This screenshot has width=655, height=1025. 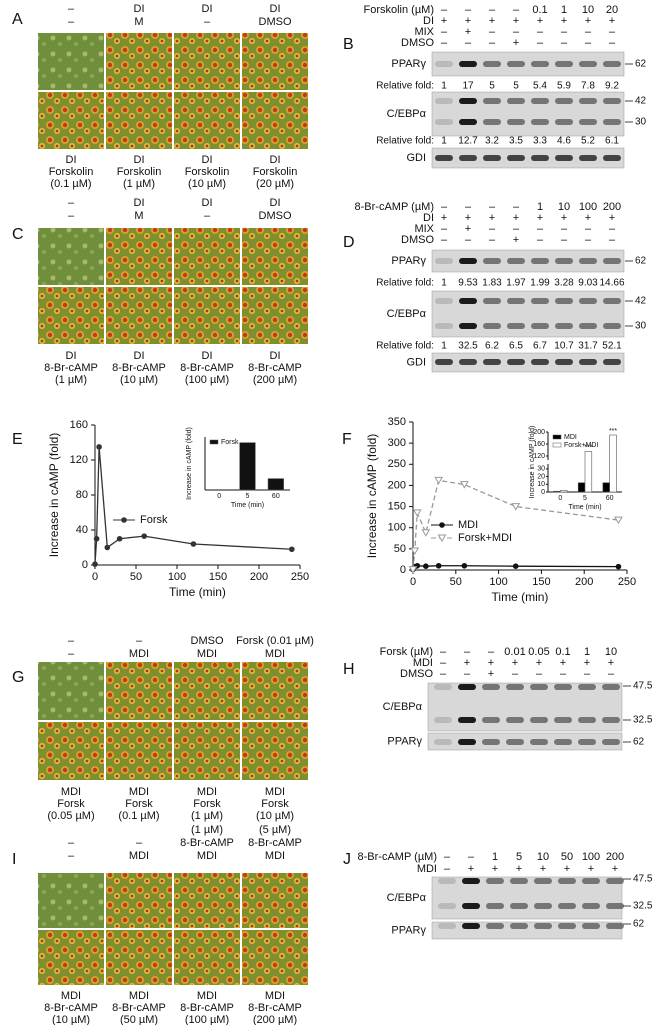 I want to click on fold-value: 5, so click(x=492, y=86).